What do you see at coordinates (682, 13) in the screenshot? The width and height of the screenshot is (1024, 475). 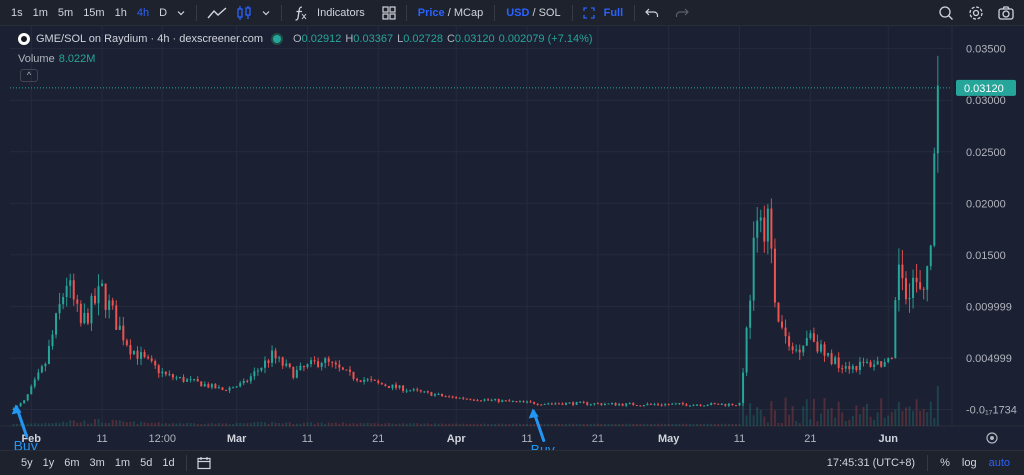 I see `redo-icon` at bounding box center [682, 13].